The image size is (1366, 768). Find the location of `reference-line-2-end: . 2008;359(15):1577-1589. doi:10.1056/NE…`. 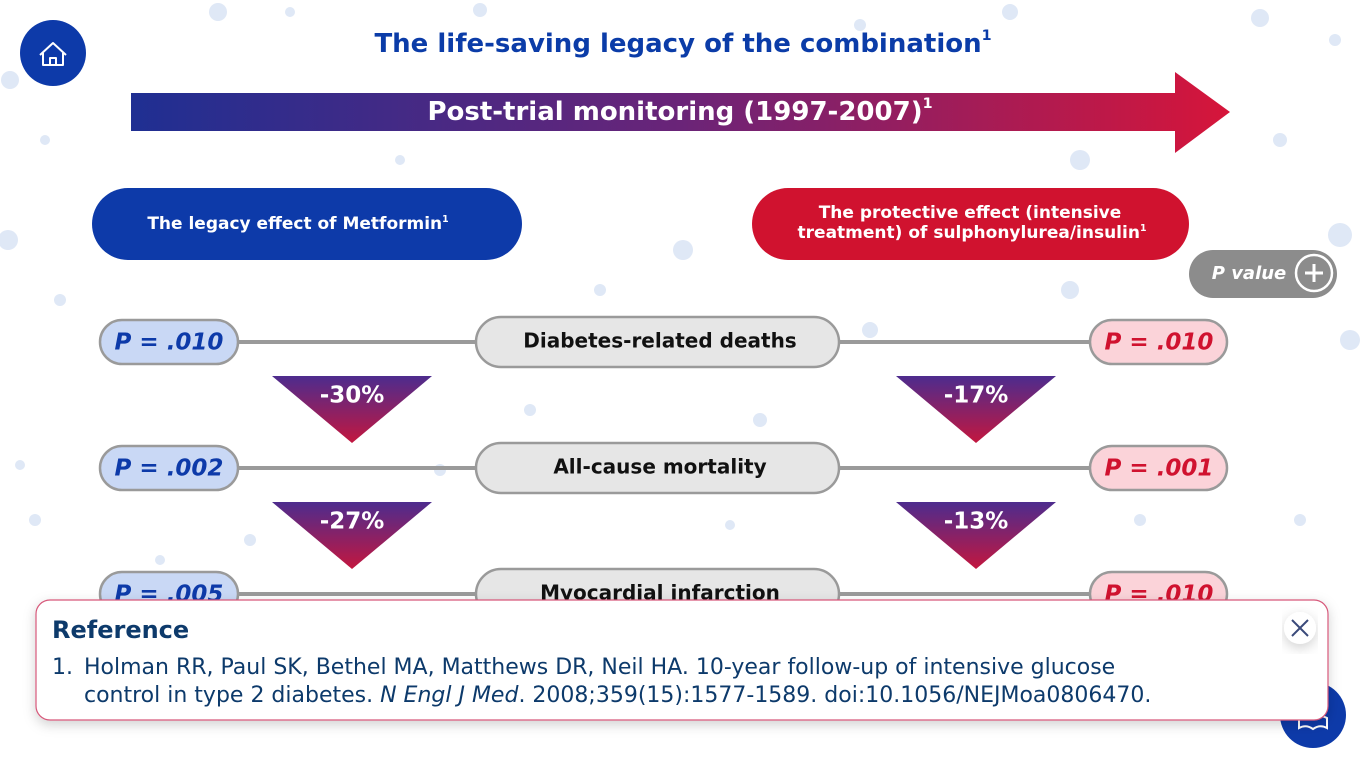

reference-line-2-end: . 2008;359(15):1577-1589. doi:10.1056/NE… is located at coordinates (834, 695).